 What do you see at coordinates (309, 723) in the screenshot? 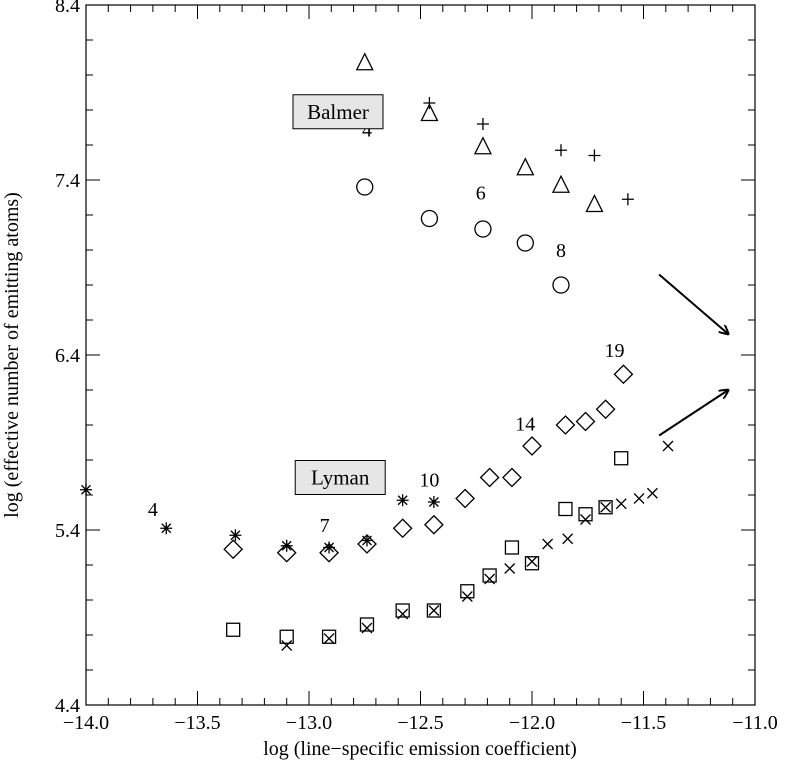
I see `x-tick-label: −13.0` at bounding box center [309, 723].